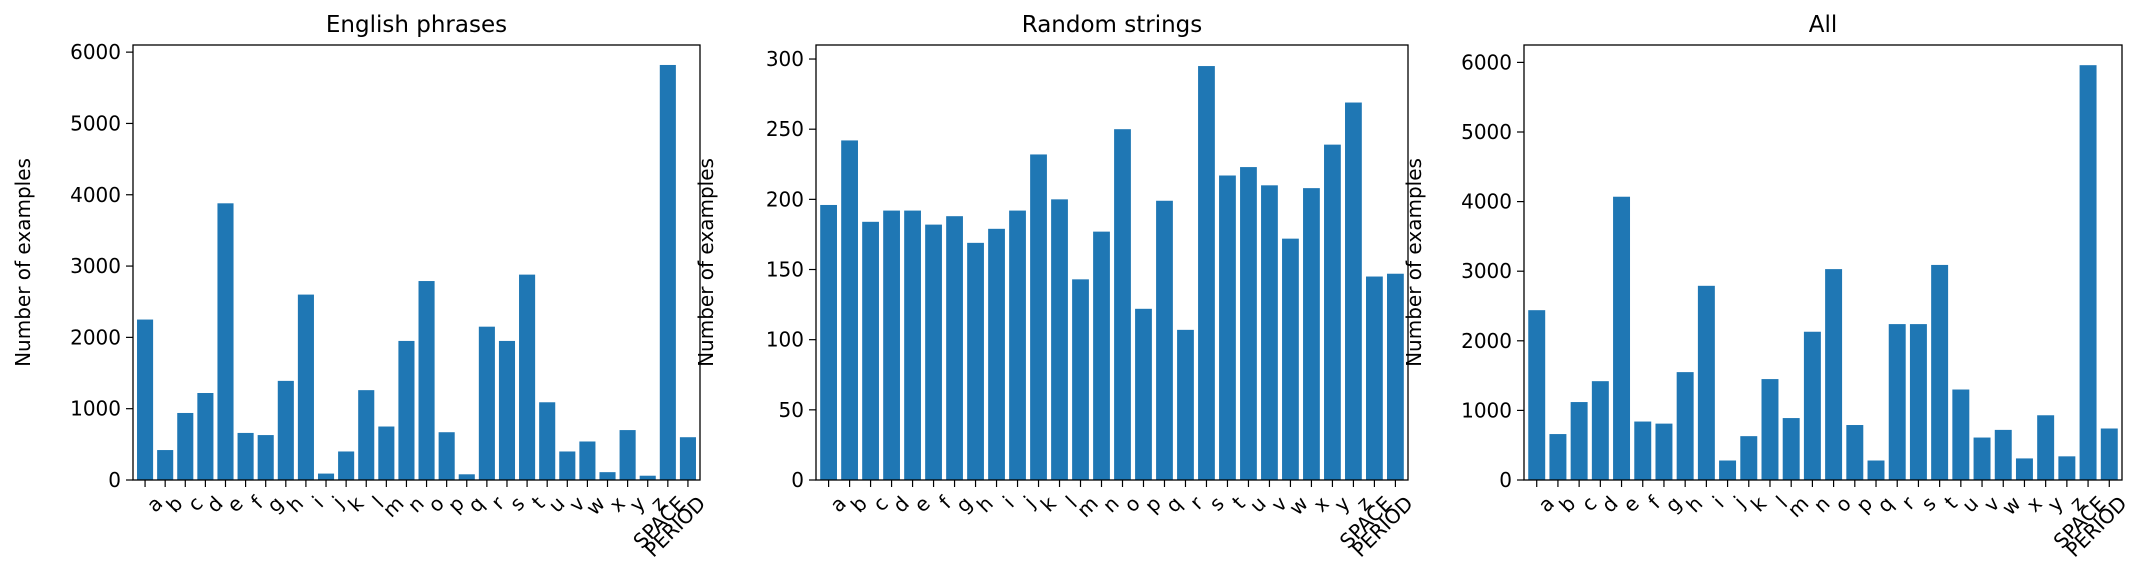  I want to click on bar-s, so click(507, 410).